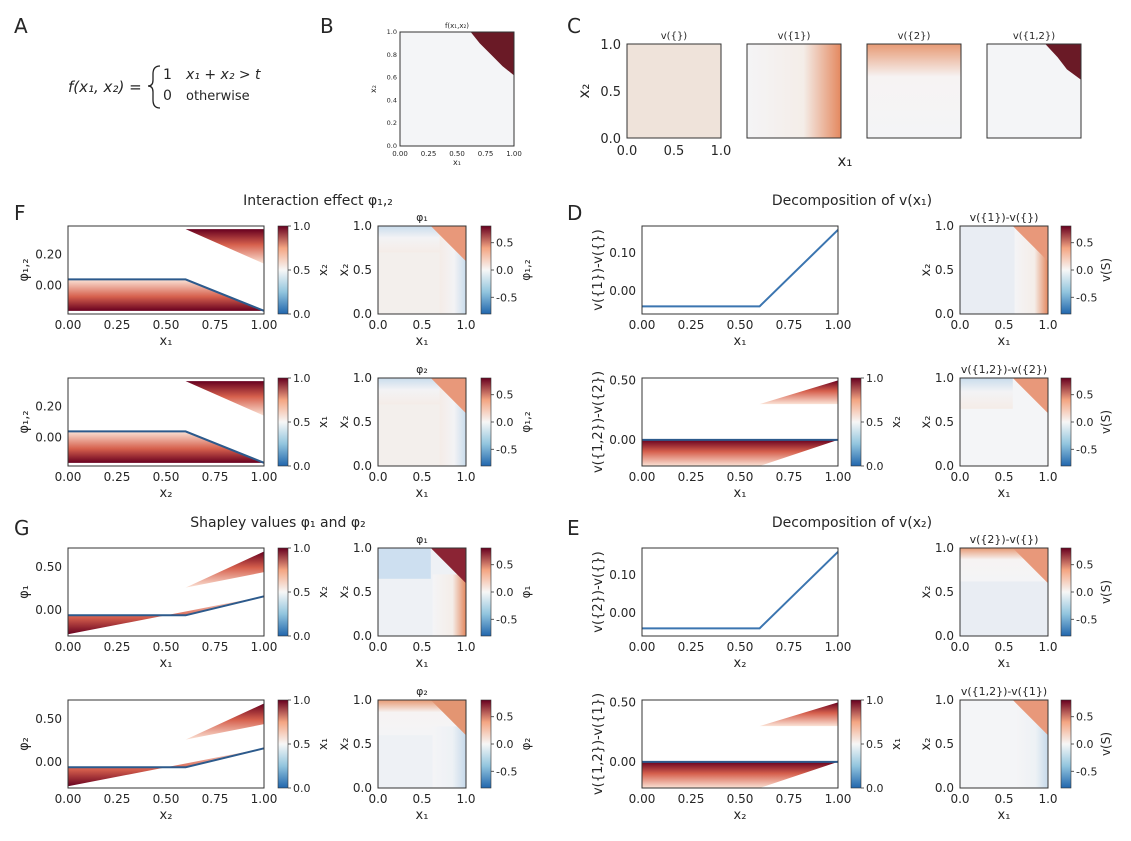  Describe the element at coordinates (302, 700) in the screenshot. I see `G3-cb-tick-2: 1.0` at that location.